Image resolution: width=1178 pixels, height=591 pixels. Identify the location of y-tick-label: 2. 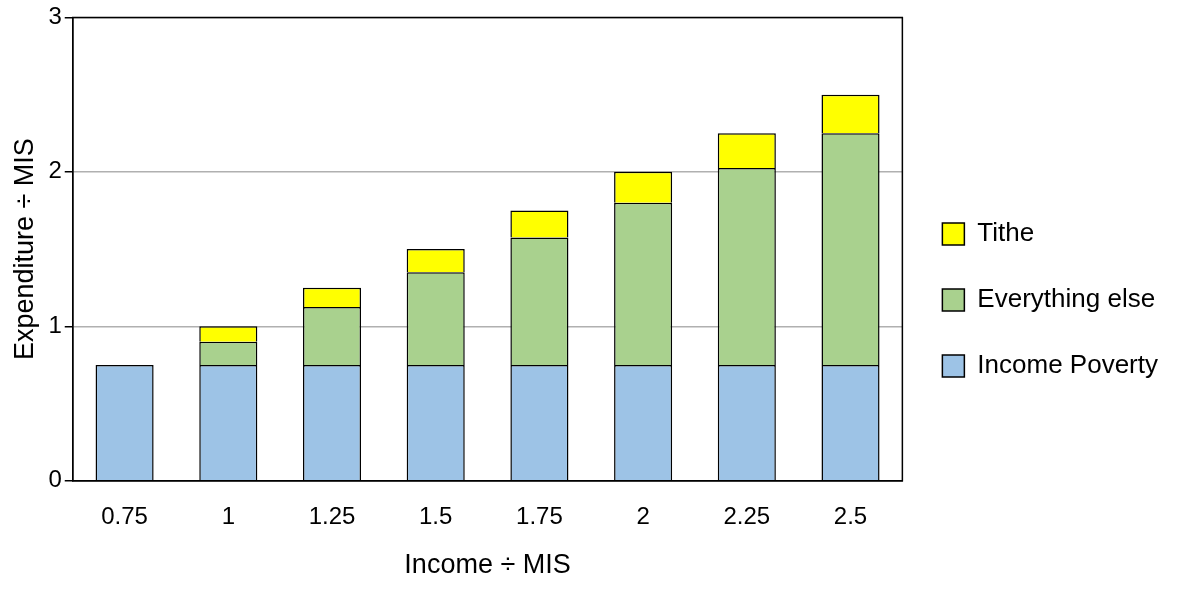
(55, 170).